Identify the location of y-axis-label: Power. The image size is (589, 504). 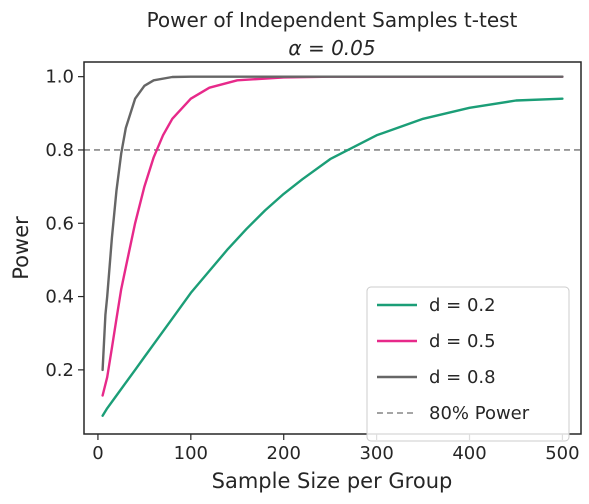
(21, 248).